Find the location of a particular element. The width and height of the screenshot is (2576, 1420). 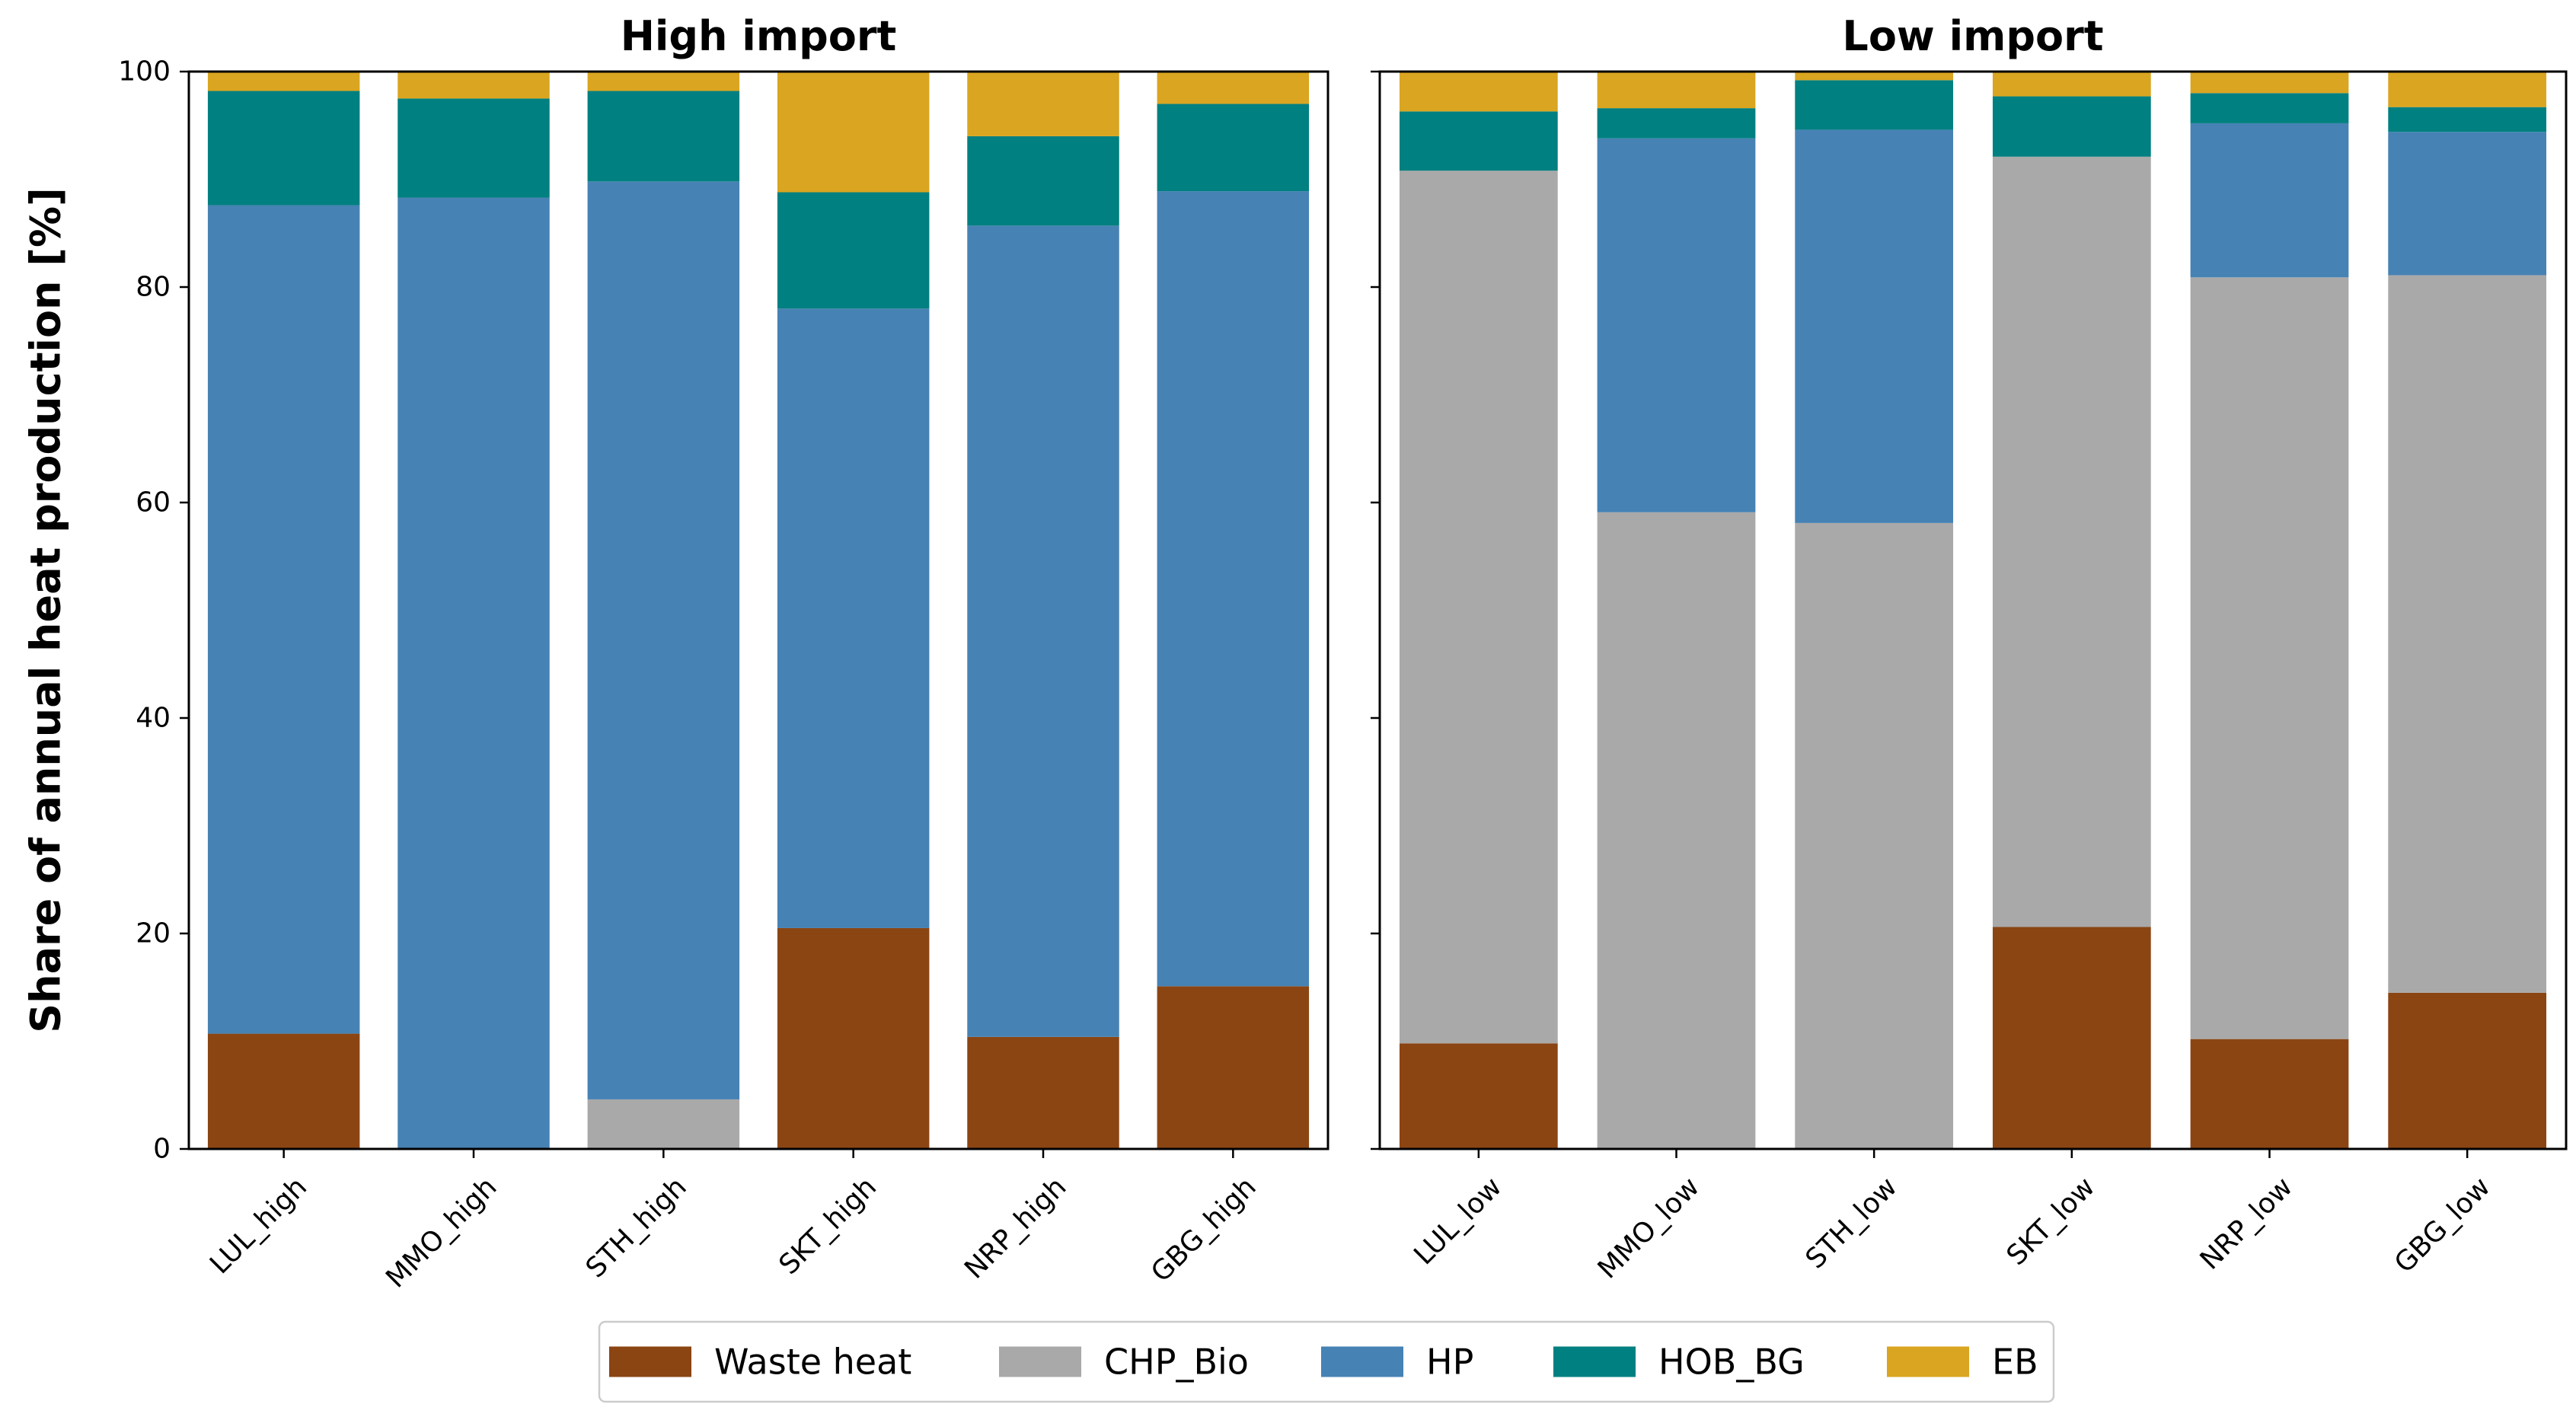

bar-sth-low-hob-bg is located at coordinates (1874, 105).